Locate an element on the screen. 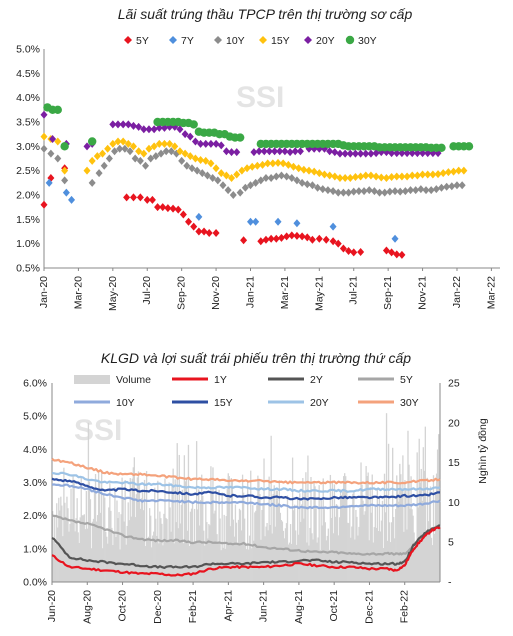 The image size is (513, 636). x-tick-label: Dec-20 is located at coordinates (158, 607).